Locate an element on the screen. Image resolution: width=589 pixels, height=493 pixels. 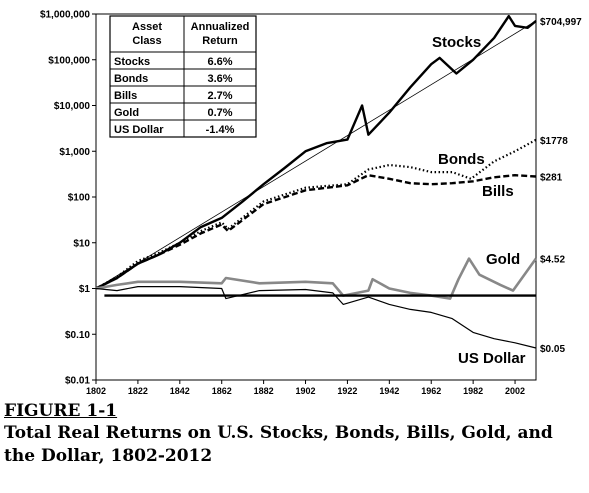
series-end-label: $704,997 is located at coordinates (561, 22).